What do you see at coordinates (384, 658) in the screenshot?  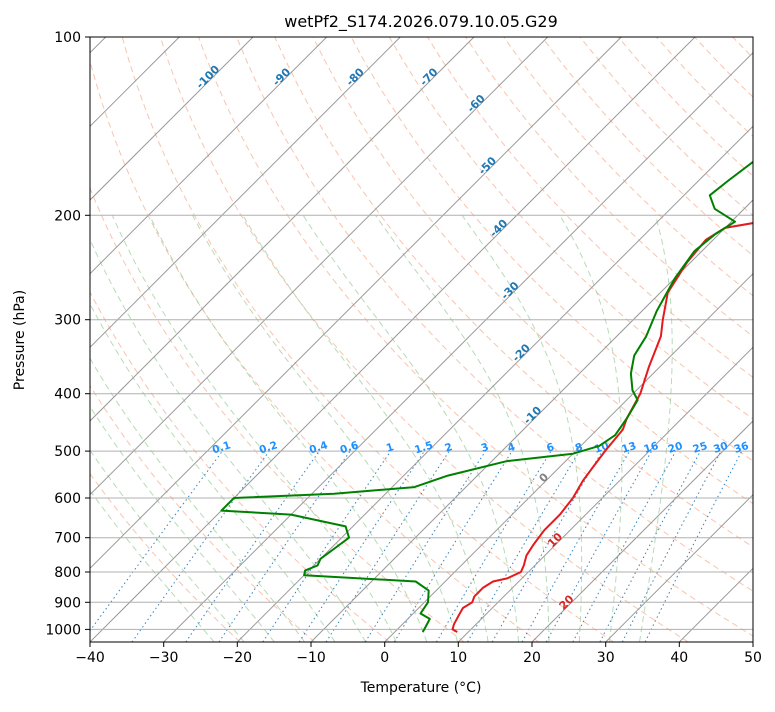 I see `x-tick-label: 0` at bounding box center [384, 658].